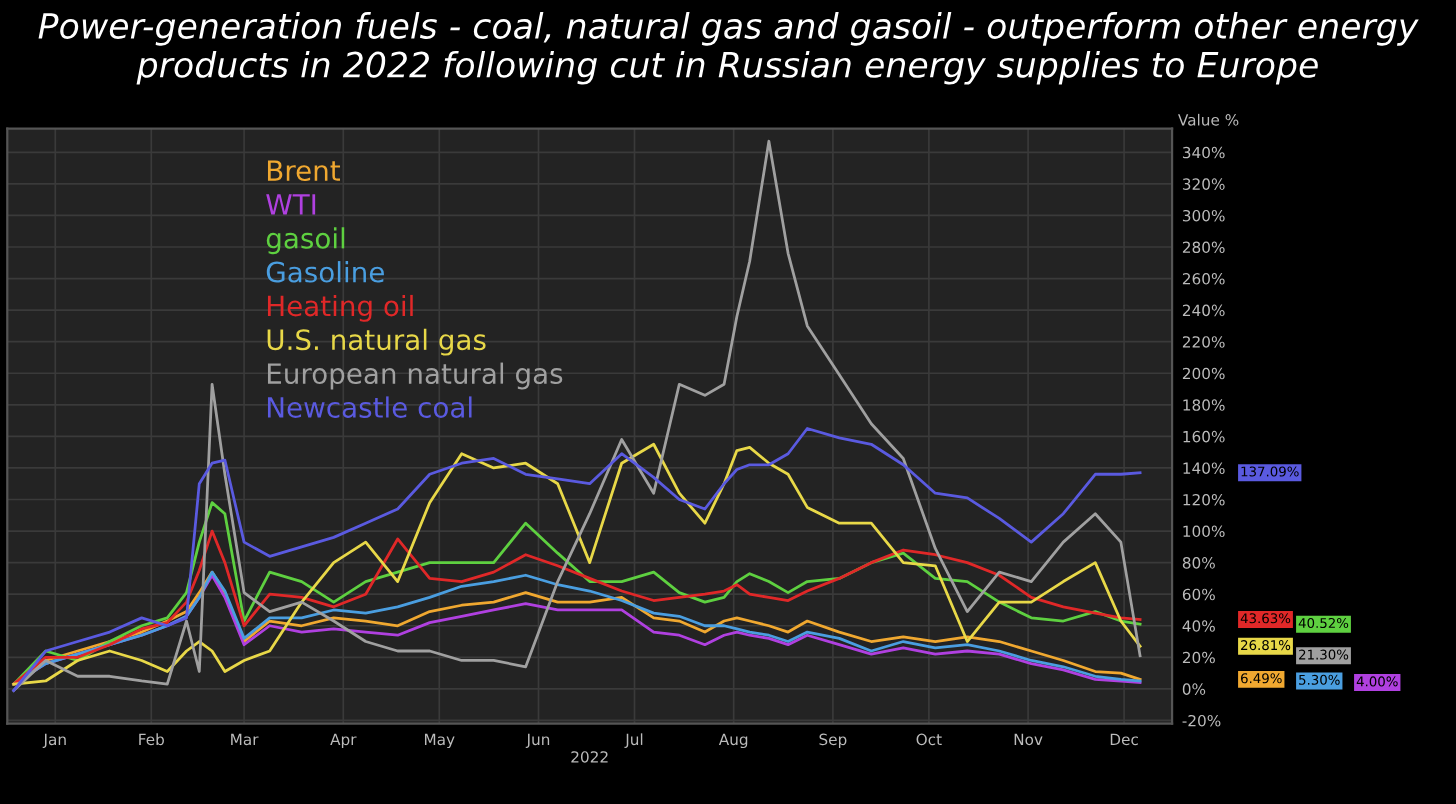 The height and width of the screenshot is (804, 1456). What do you see at coordinates (728, 48) in the screenshot?
I see `chart-title: Power-generation fuels - coal, natural gas and gasoil - outperform other energy products in 2022 following cut in Russian energy supplies to Europe` at bounding box center [728, 48].